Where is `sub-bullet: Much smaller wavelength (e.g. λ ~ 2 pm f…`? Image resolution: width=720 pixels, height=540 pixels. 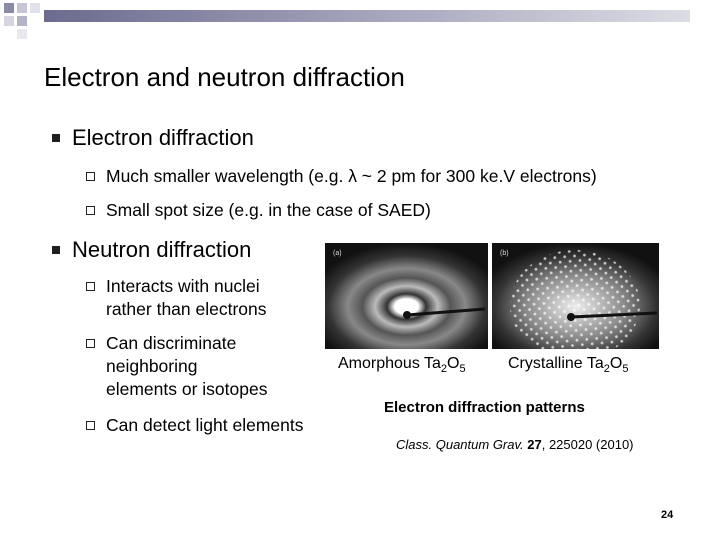
sub-bullet: Much smaller wavelength (e.g. λ ~ 2 pm f… is located at coordinates (351, 176).